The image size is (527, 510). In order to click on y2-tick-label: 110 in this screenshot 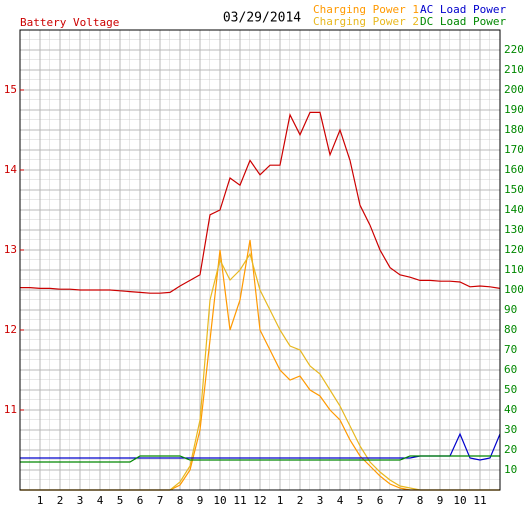, I will do `click(514, 269)`.